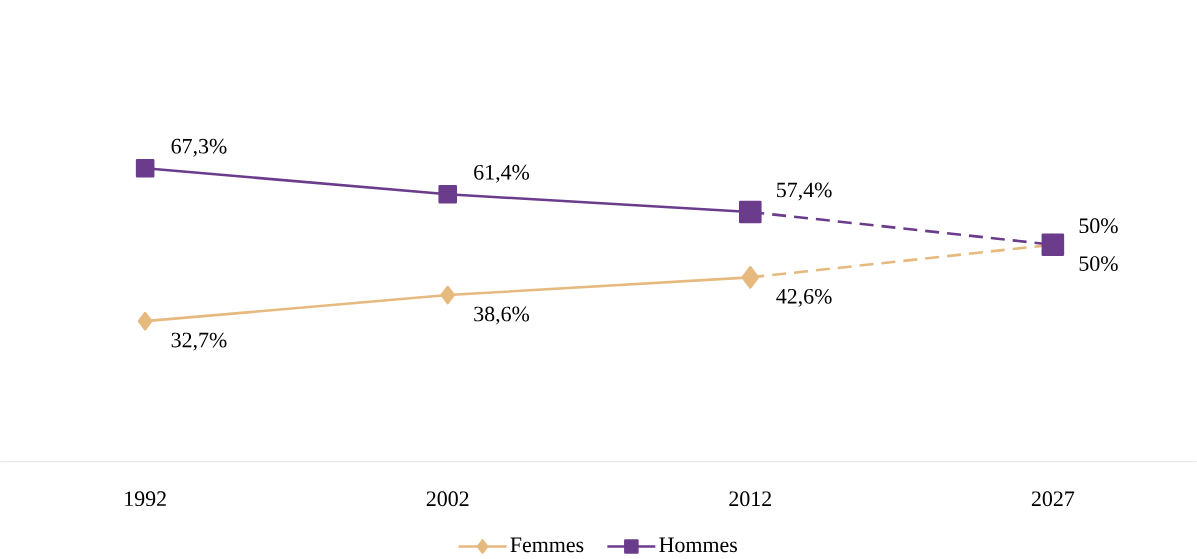 This screenshot has height=559, width=1197. What do you see at coordinates (502, 315) in the screenshot?
I see `data-label: 38,6%` at bounding box center [502, 315].